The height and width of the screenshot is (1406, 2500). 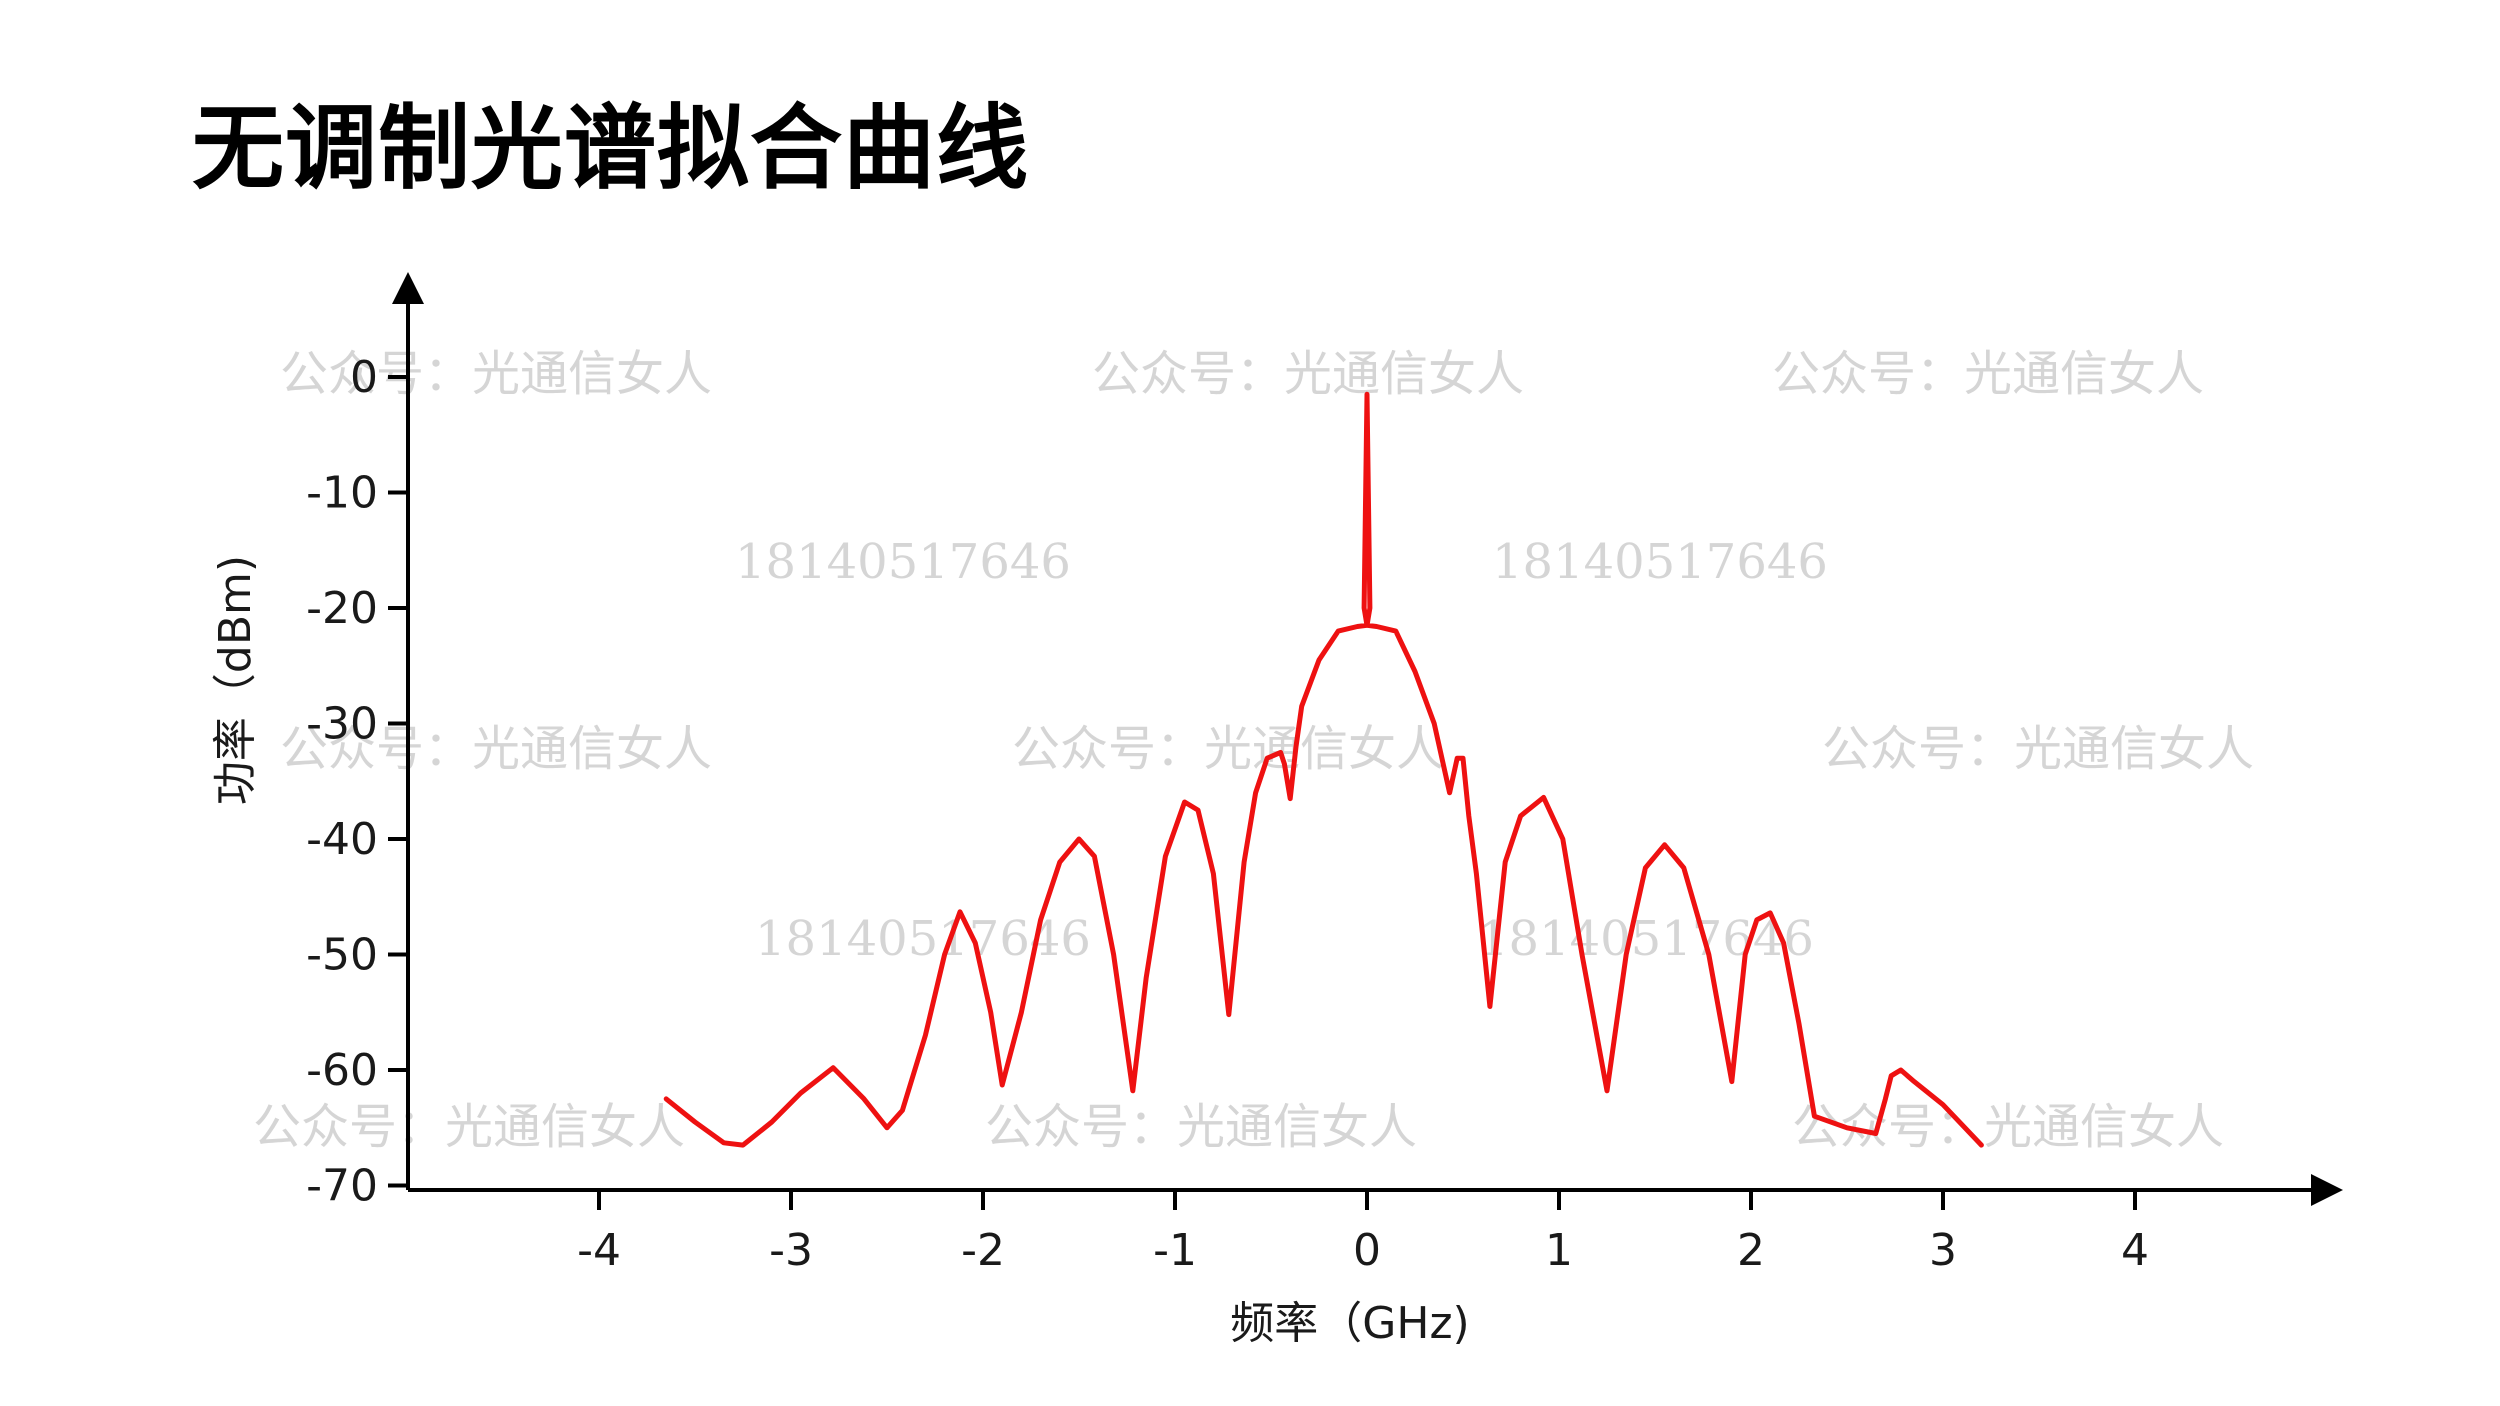 What do you see at coordinates (611, 148) in the screenshot?
I see `page-title: 无调制光谱拟合曲线` at bounding box center [611, 148].